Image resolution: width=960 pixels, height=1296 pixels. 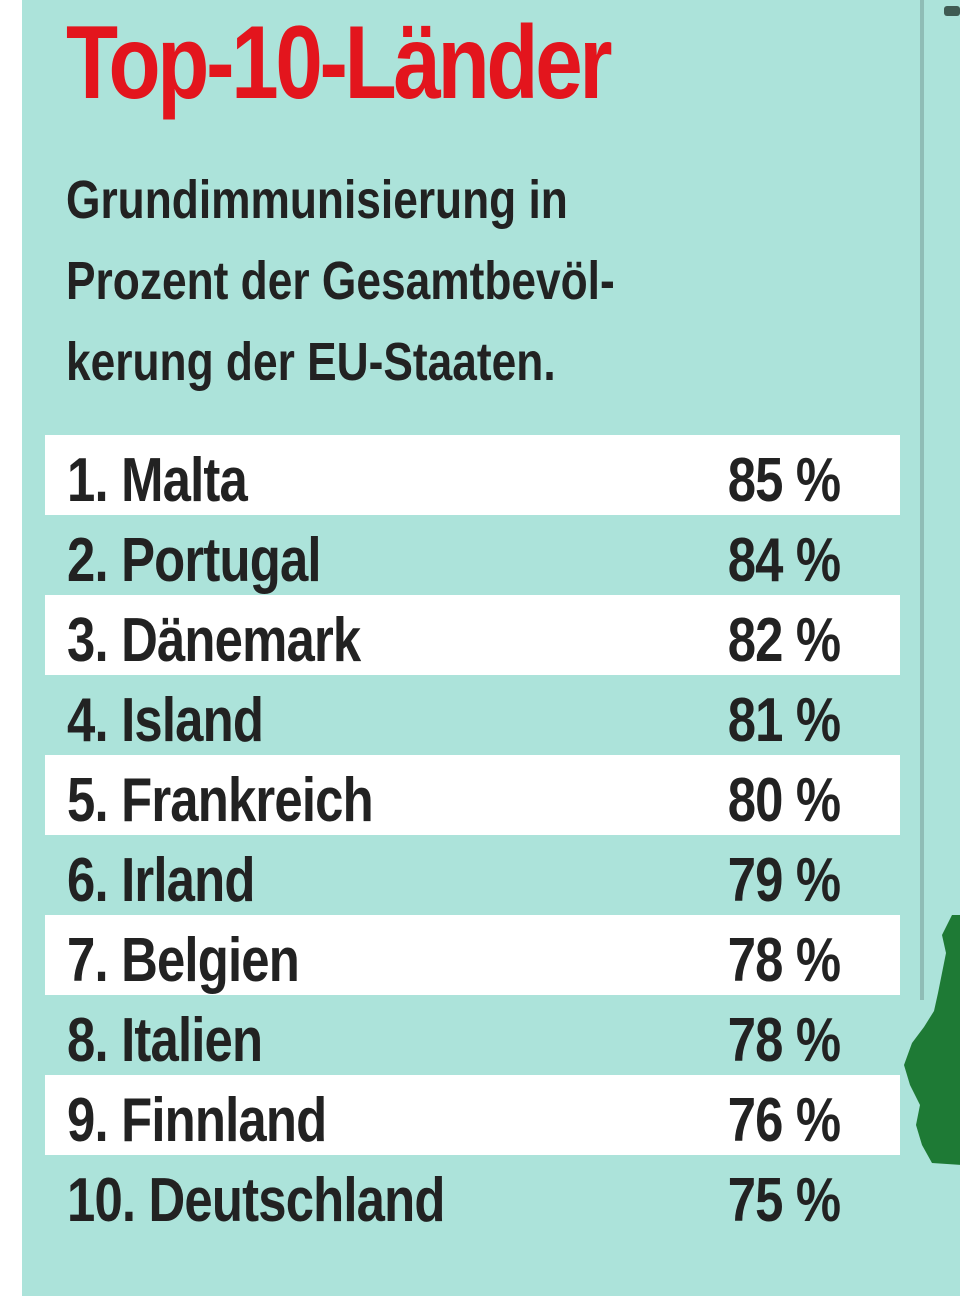 What do you see at coordinates (922, 500) in the screenshot?
I see `column-divider` at bounding box center [922, 500].